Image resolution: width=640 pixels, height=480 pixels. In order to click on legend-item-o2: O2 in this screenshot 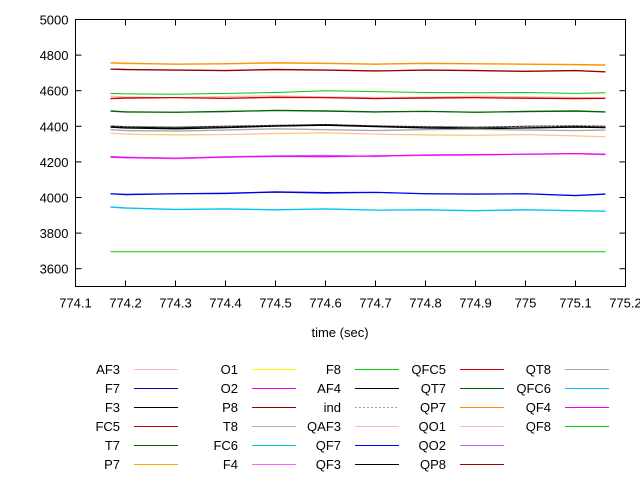, I will do `click(258, 388)`.